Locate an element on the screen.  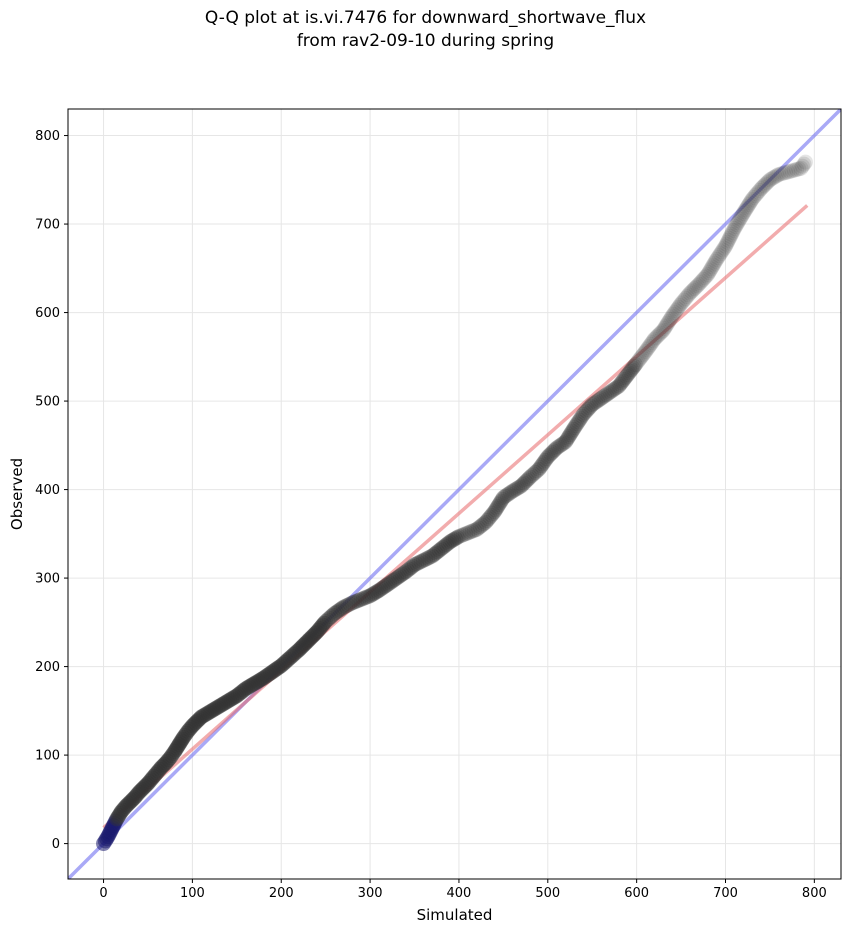
x-tick-label: 500 is located at coordinates (547, 893).